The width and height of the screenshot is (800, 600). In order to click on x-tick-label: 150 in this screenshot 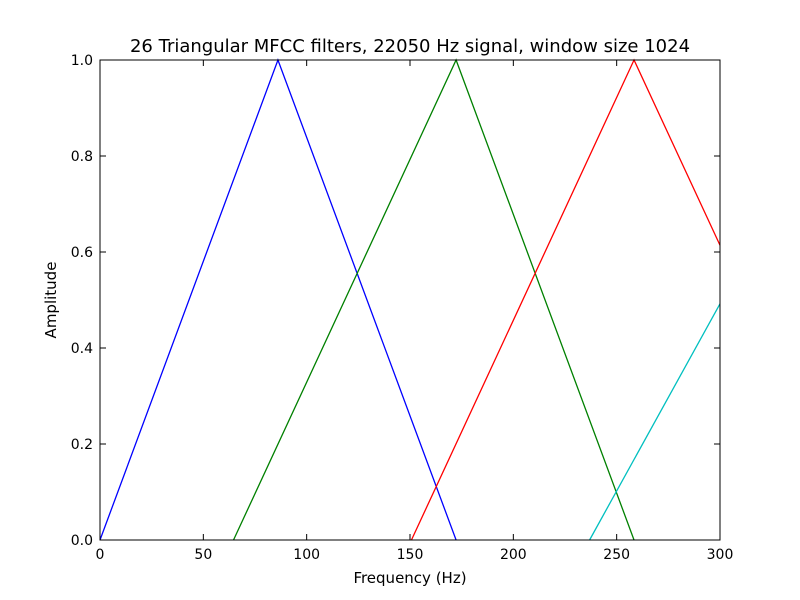, I will do `click(410, 555)`.